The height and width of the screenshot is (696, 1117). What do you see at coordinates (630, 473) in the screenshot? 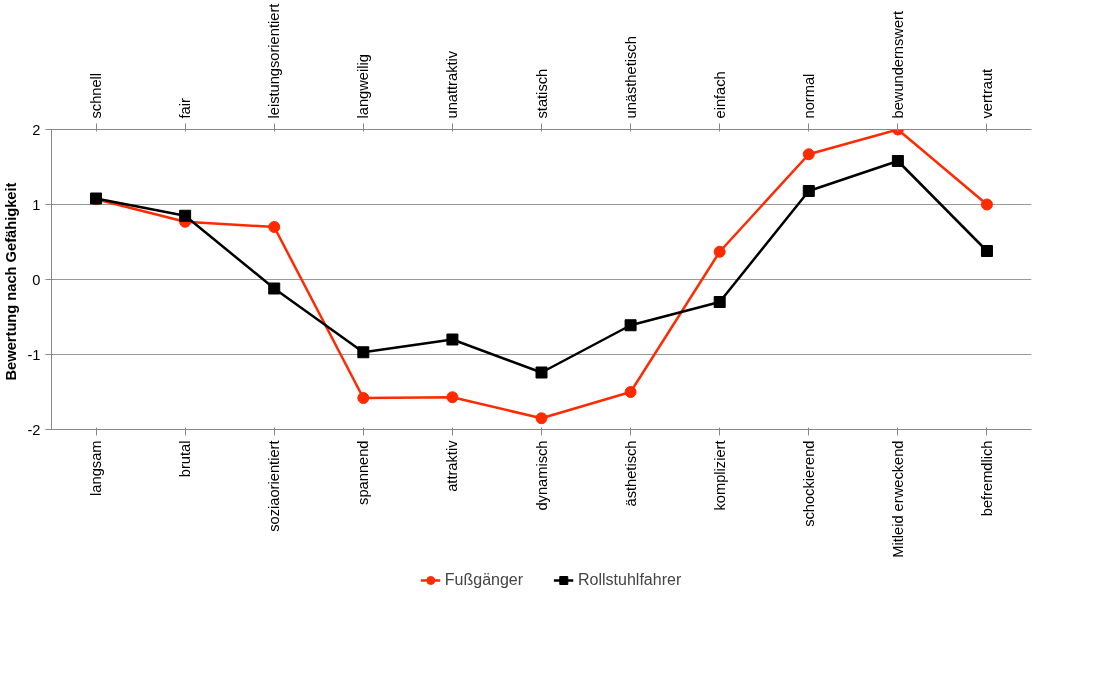
I see `x-tick-label: ästhetisch` at bounding box center [630, 473].